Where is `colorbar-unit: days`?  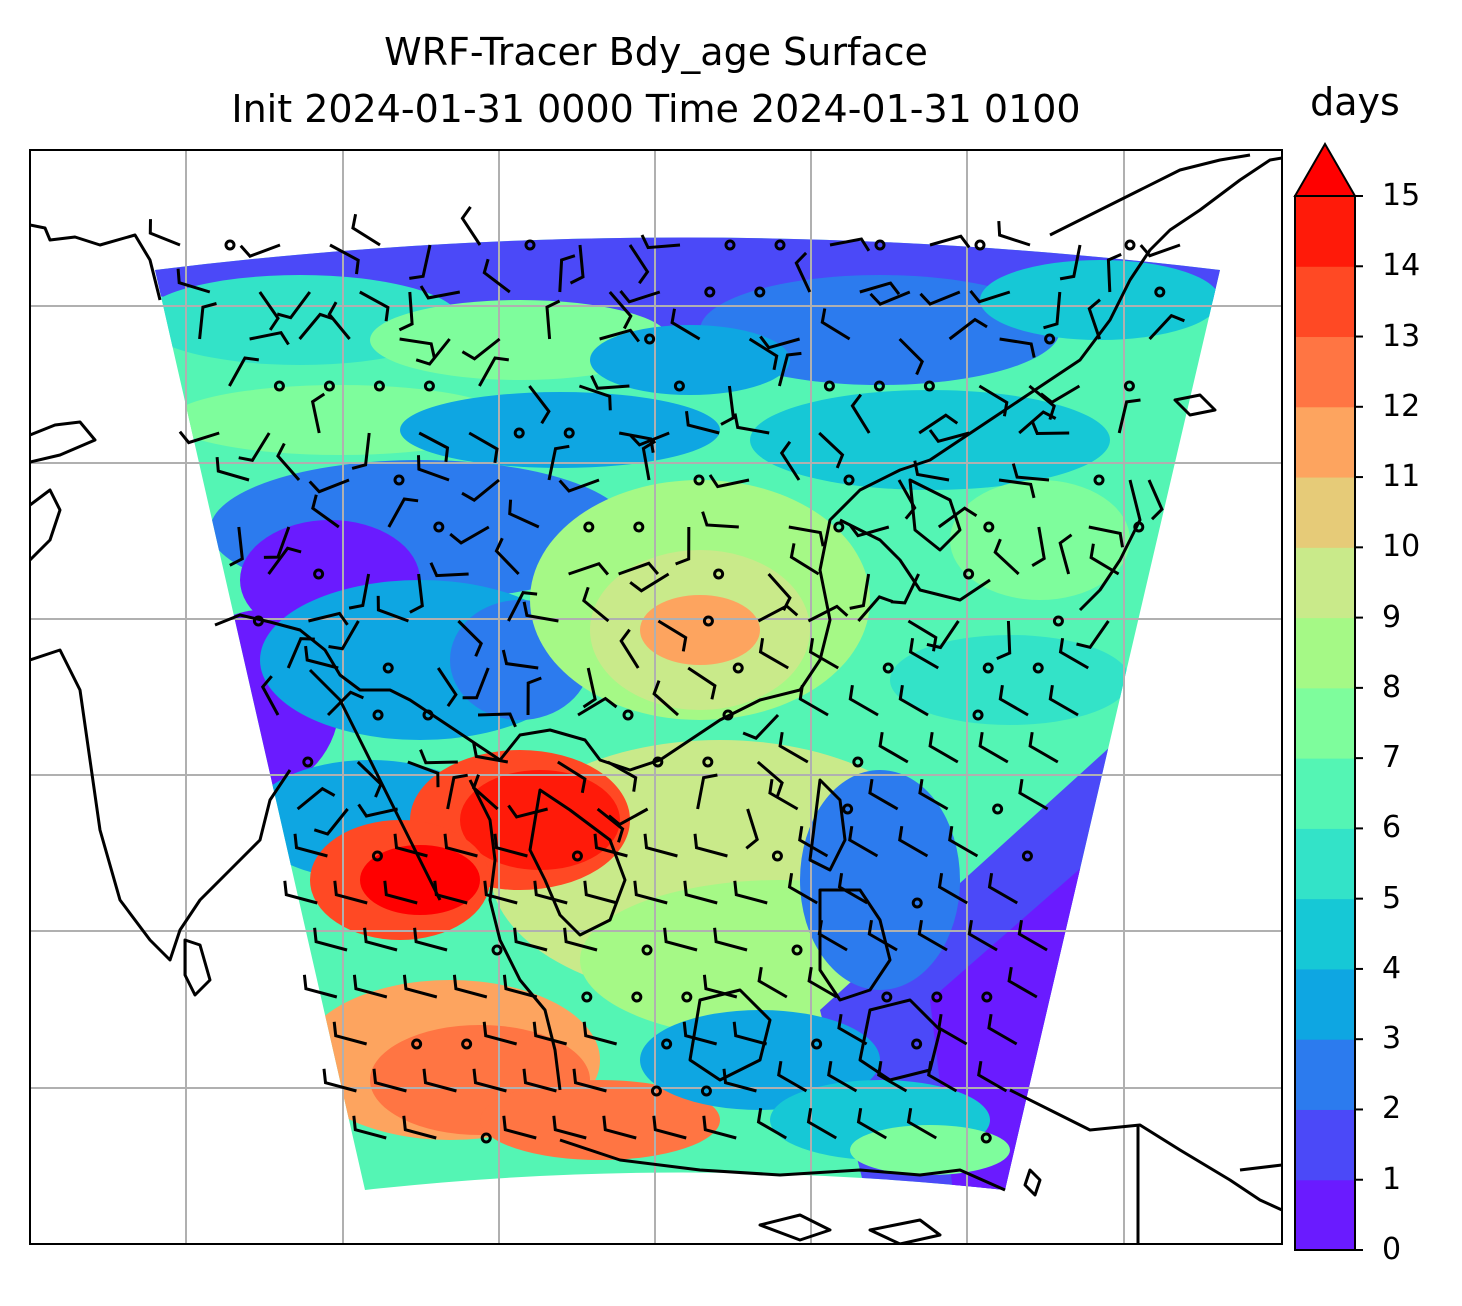
colorbar-unit: days is located at coordinates (1355, 102).